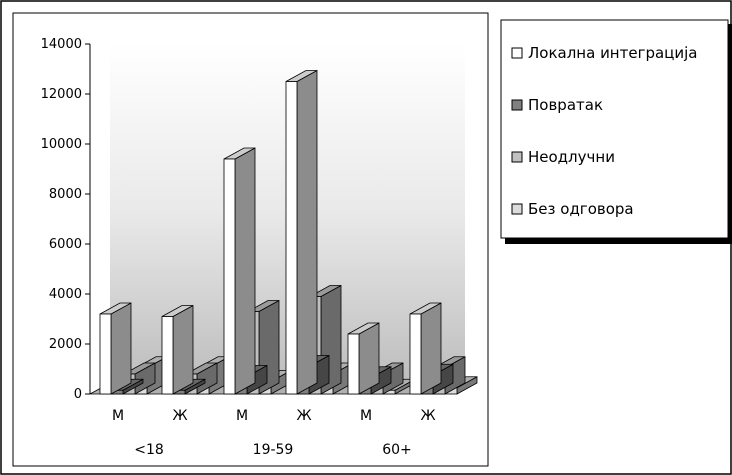  I want to click on y-tick-label: 2000, so click(65, 344).